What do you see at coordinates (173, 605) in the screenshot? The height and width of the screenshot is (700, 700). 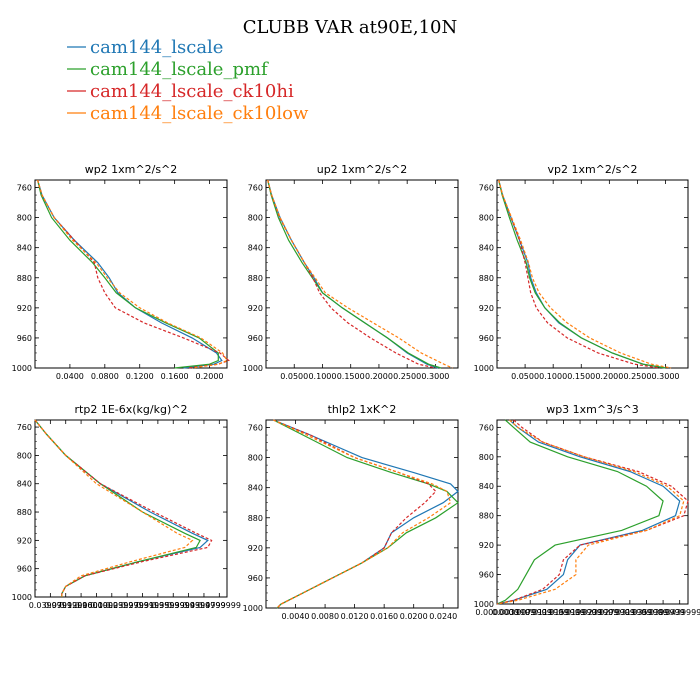 I see `x-tick-label: 0.3599999` at bounding box center [173, 605].